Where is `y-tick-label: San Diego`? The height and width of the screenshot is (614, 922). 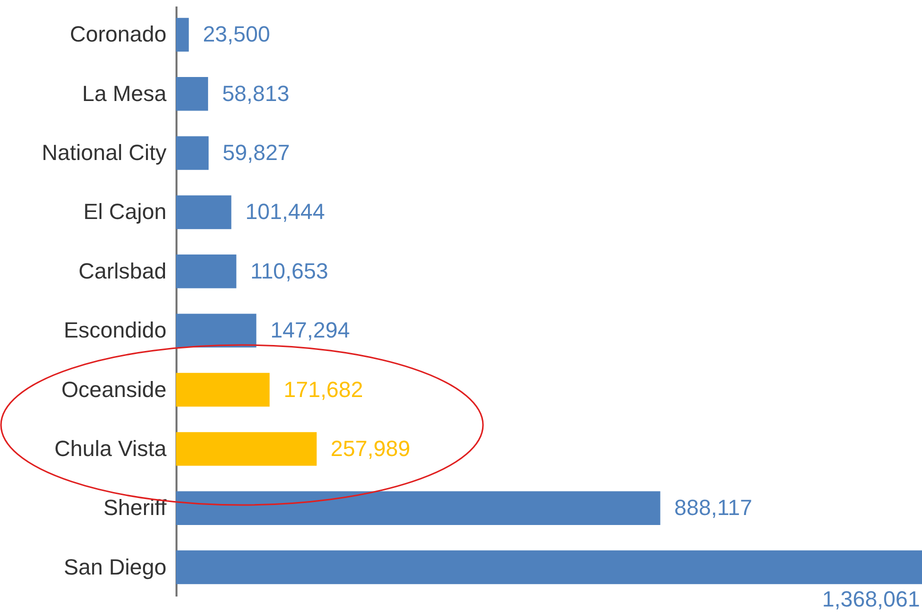
y-tick-label: San Diego is located at coordinates (115, 567).